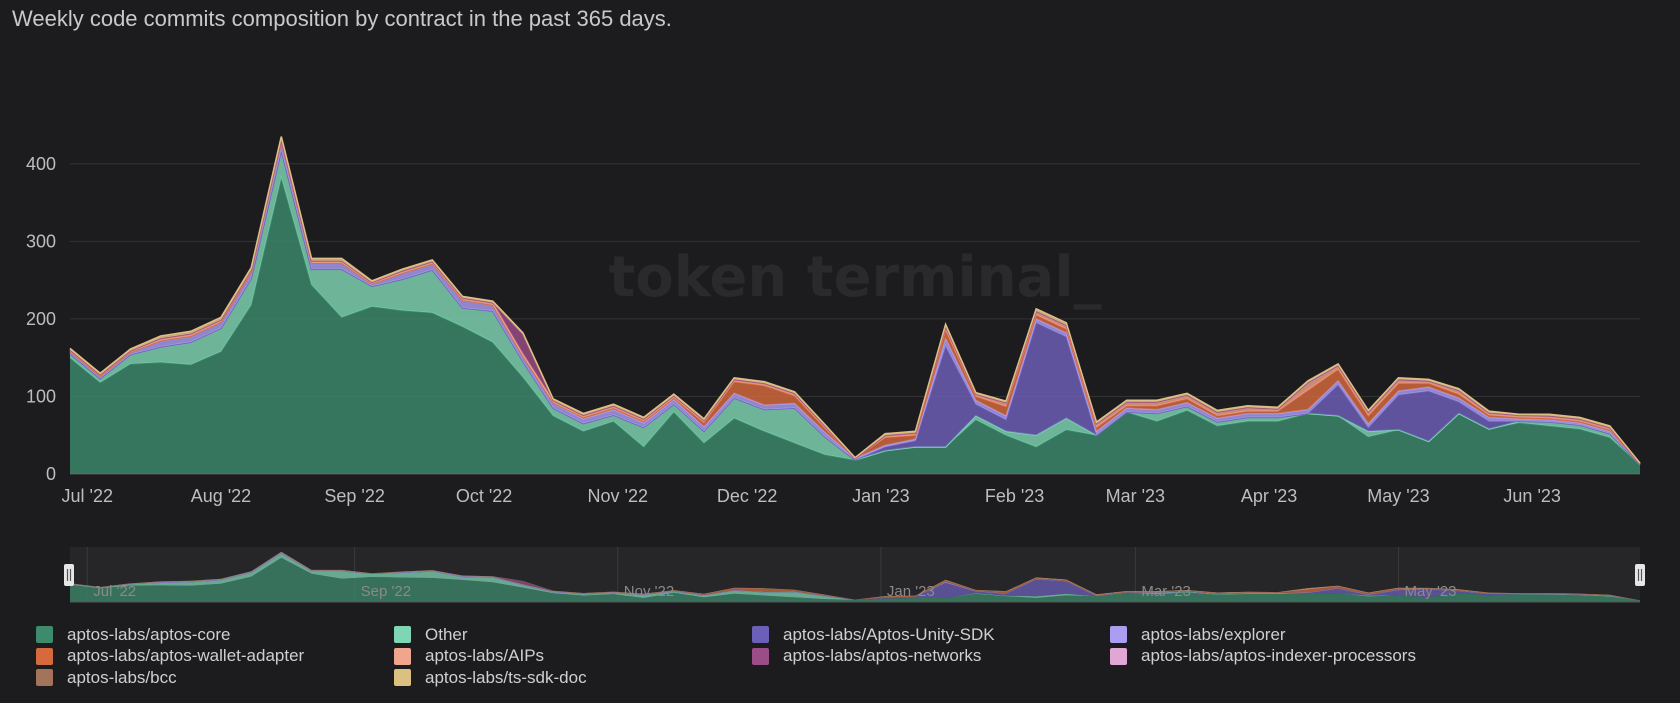 This screenshot has height=703, width=1680. What do you see at coordinates (855, 579) in the screenshot?
I see `navigator-area-aptos-core` at bounding box center [855, 579].